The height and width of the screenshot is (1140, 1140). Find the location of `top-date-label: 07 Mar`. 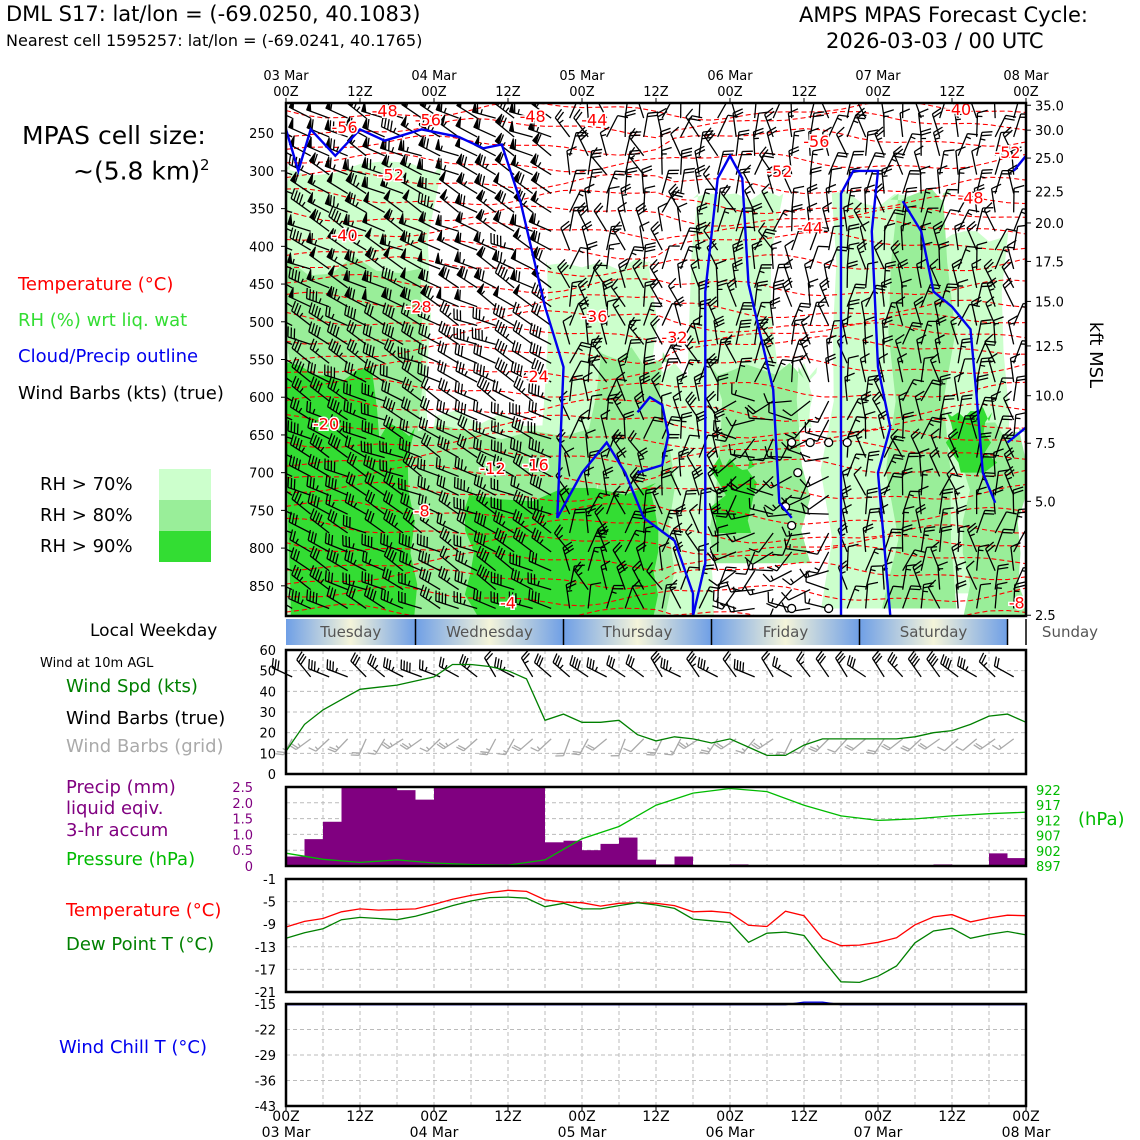

top-date-label: 07 Mar is located at coordinates (878, 76).